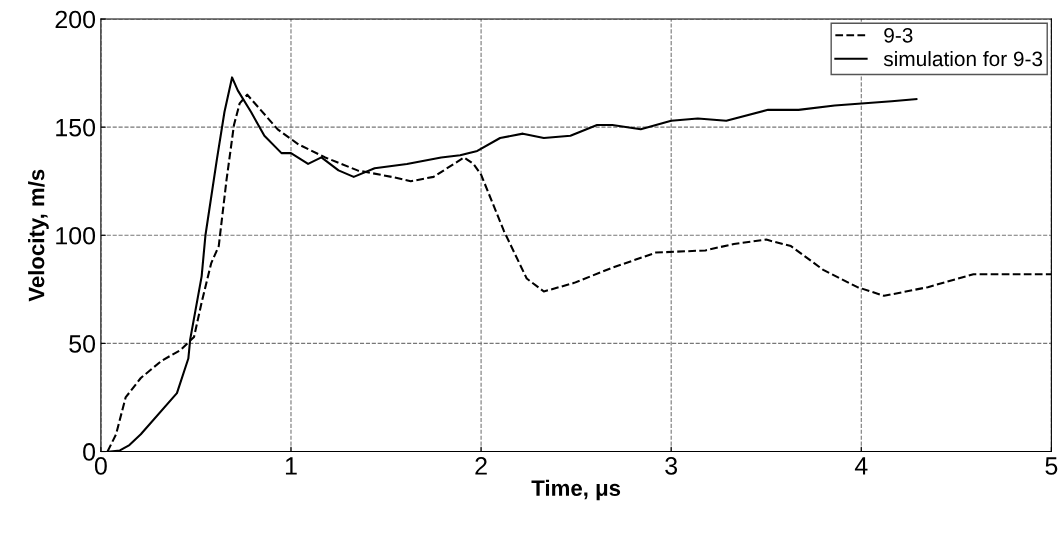 Image resolution: width=1062 pixels, height=544 pixels. What do you see at coordinates (481, 466) in the screenshot?
I see `x-tick-label: 2` at bounding box center [481, 466].